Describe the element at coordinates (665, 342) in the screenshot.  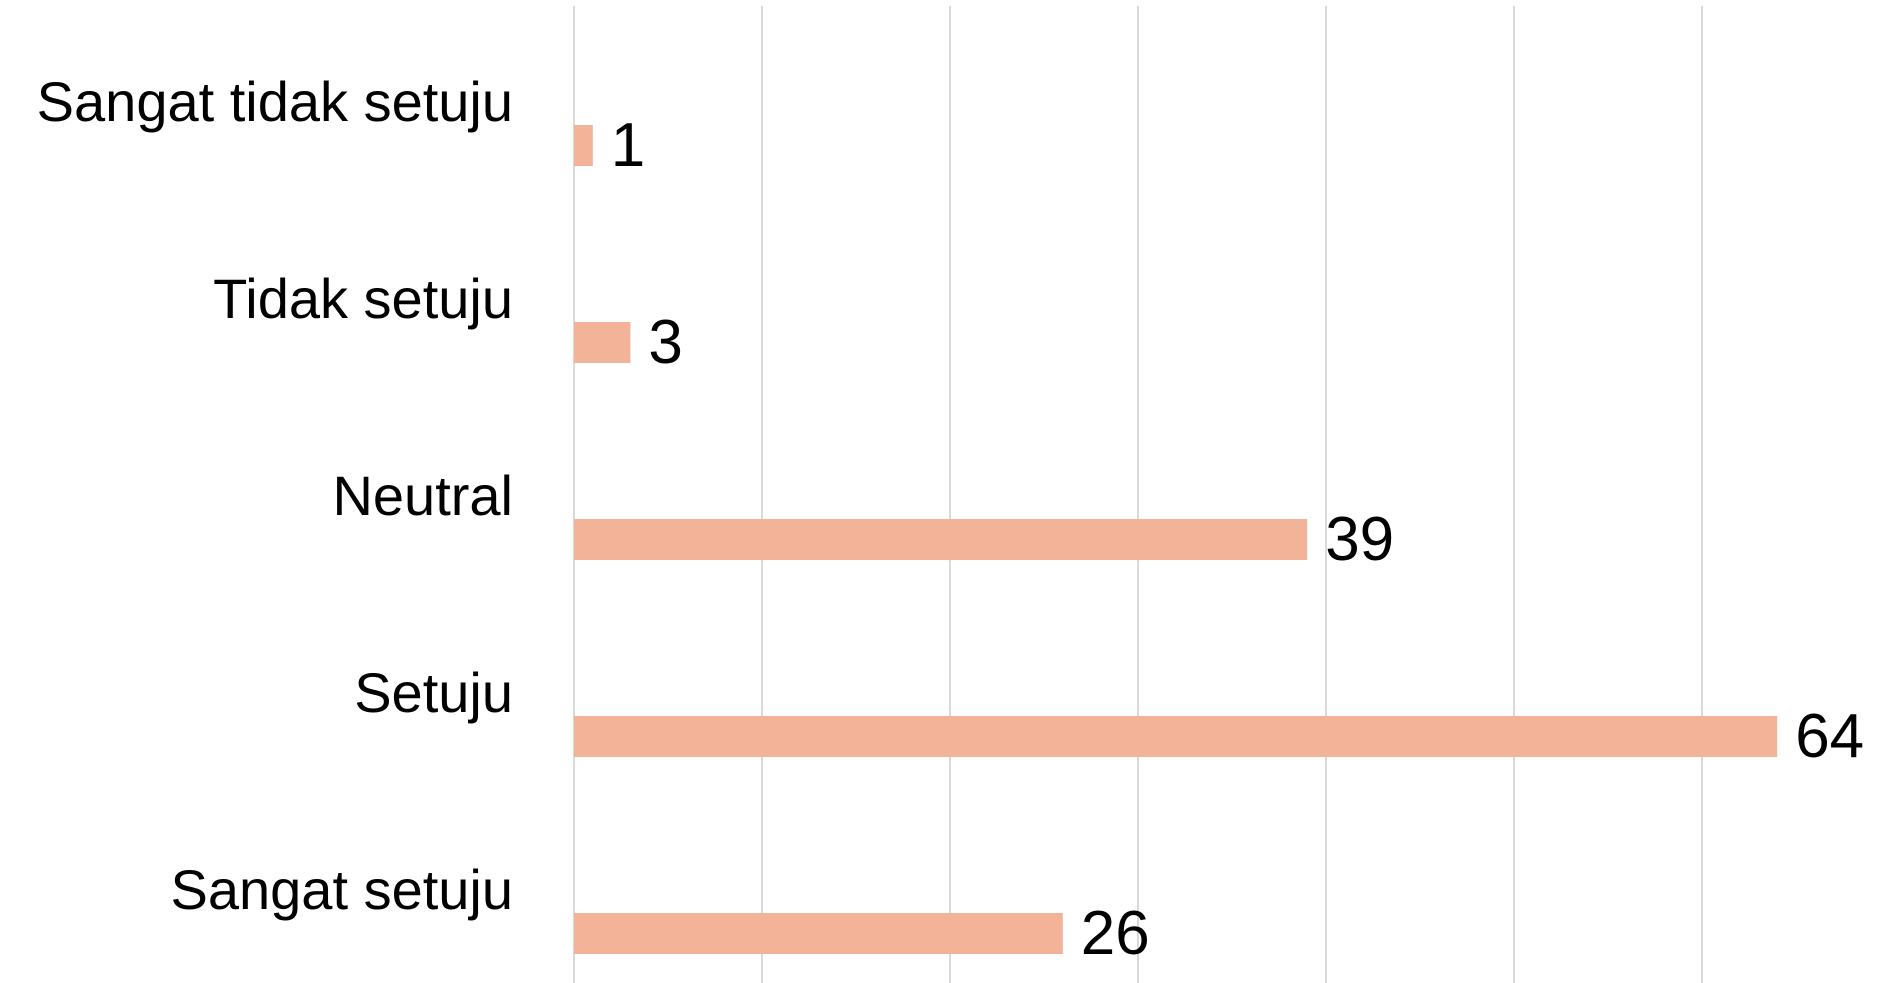
I see `data-label: 3` at that location.